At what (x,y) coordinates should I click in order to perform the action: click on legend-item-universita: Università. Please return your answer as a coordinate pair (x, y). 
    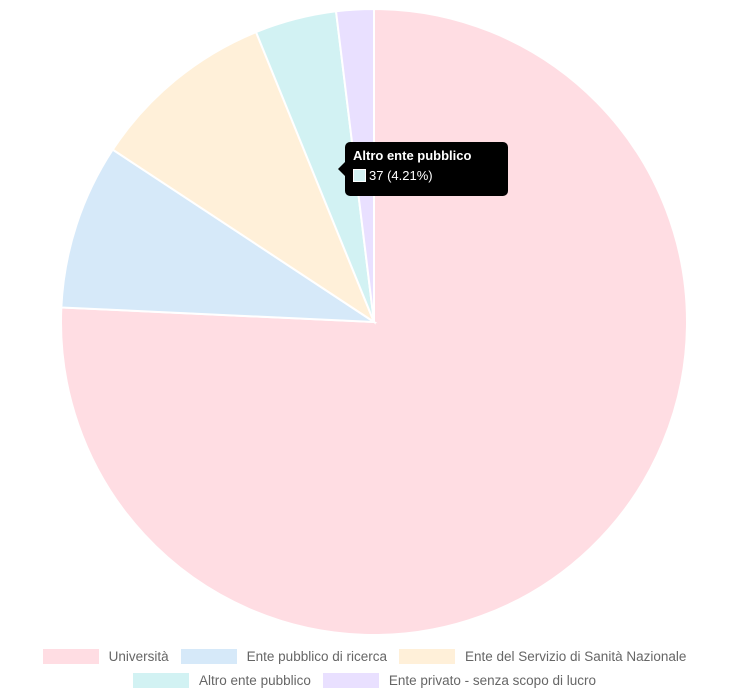
    Looking at the image, I should click on (105, 656).